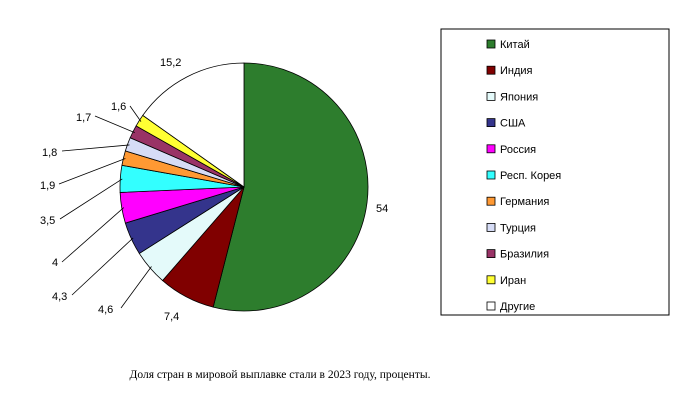  I want to click on legend-label: Россия, so click(518, 150).